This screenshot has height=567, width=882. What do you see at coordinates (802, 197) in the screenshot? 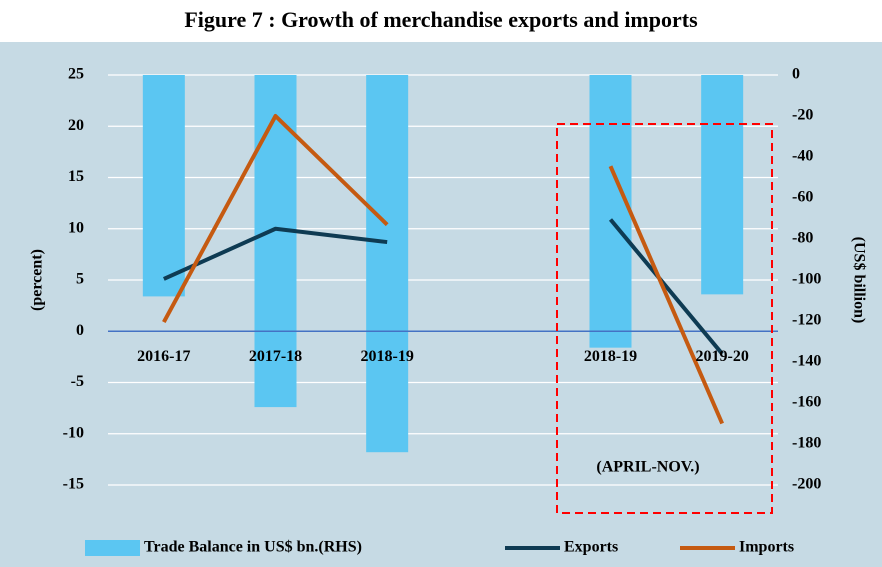
I see `y2-tick-label: -60` at bounding box center [802, 197].